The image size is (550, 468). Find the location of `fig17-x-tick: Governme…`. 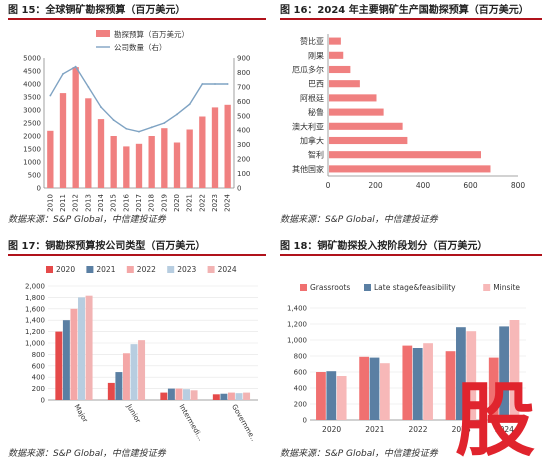

fig17-x-tick: Governme… is located at coordinates (244, 422).